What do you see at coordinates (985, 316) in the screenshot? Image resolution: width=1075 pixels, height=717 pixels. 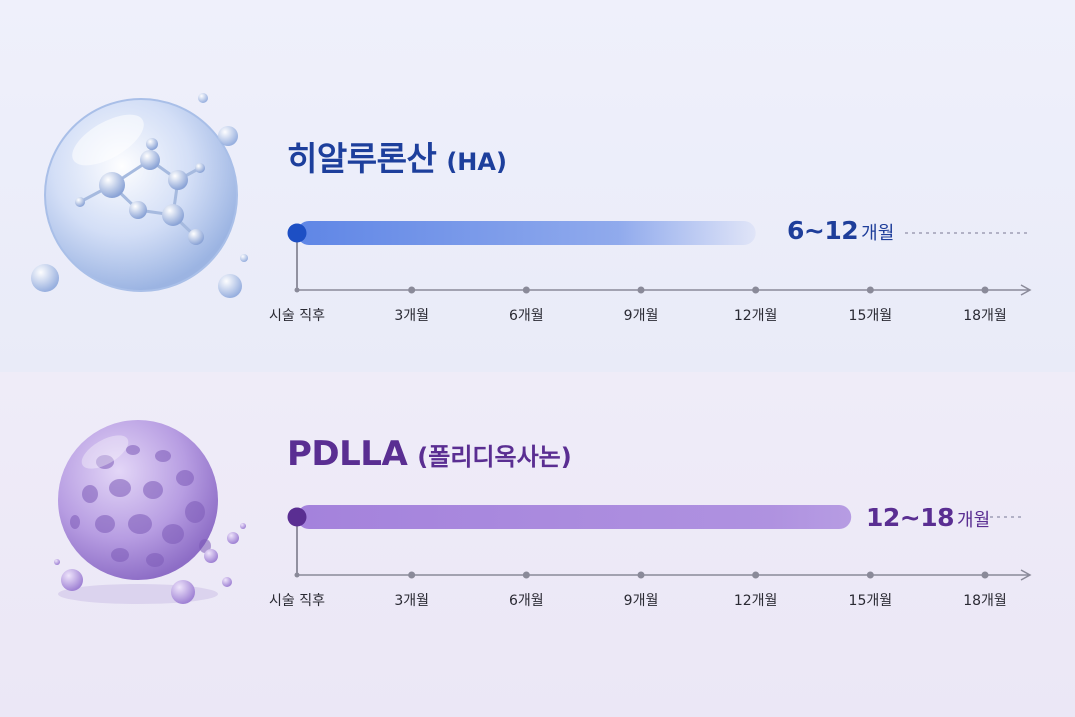 I see `tick-label-ha: 18개월` at bounding box center [985, 316].